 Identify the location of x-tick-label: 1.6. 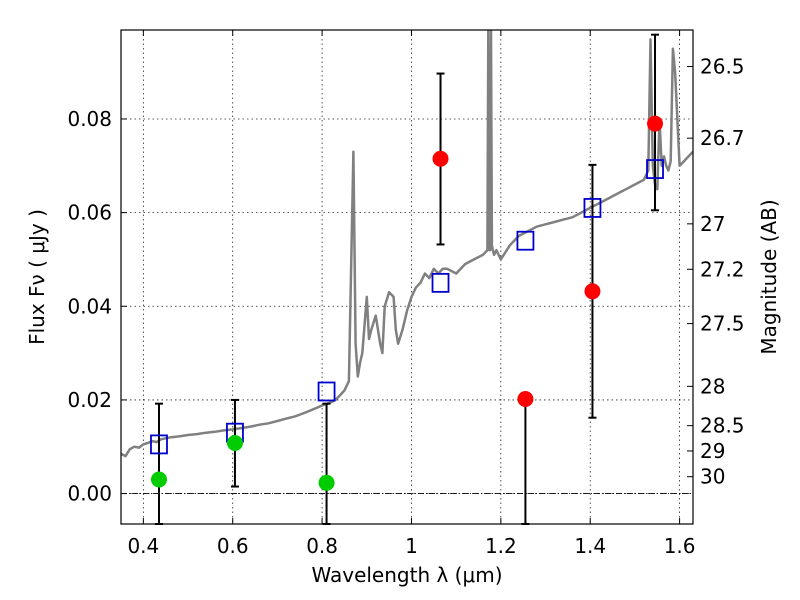
(680, 546).